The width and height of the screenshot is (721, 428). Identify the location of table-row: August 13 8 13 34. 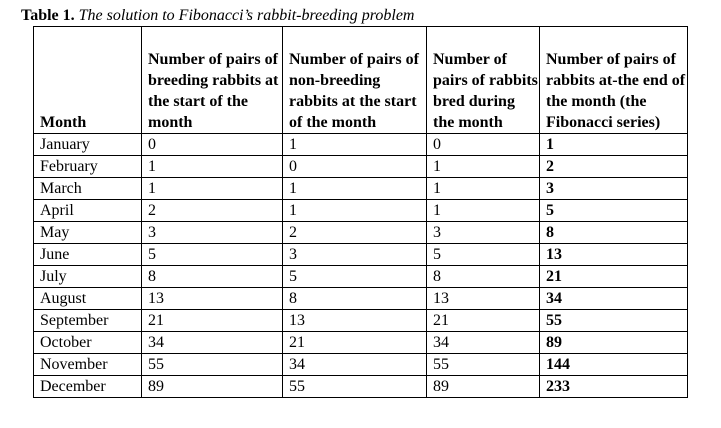
(360, 298).